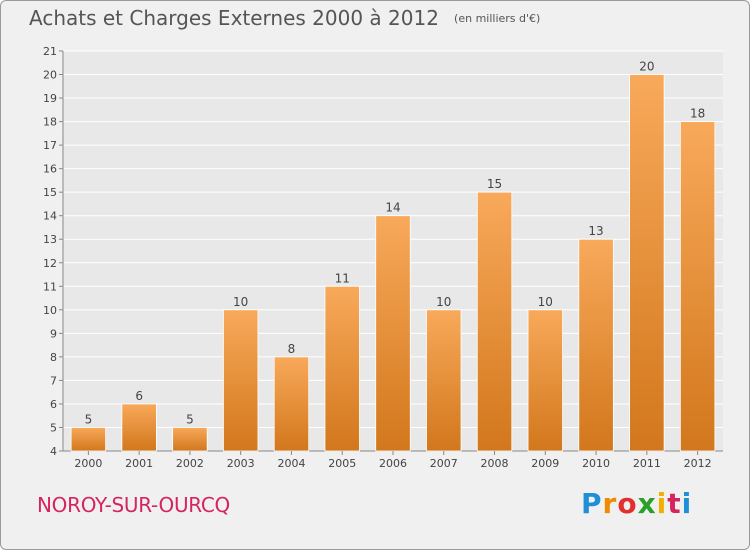 The image size is (750, 550). Describe the element at coordinates (50, 239) in the screenshot. I see `y-tick-label: 13` at that location.